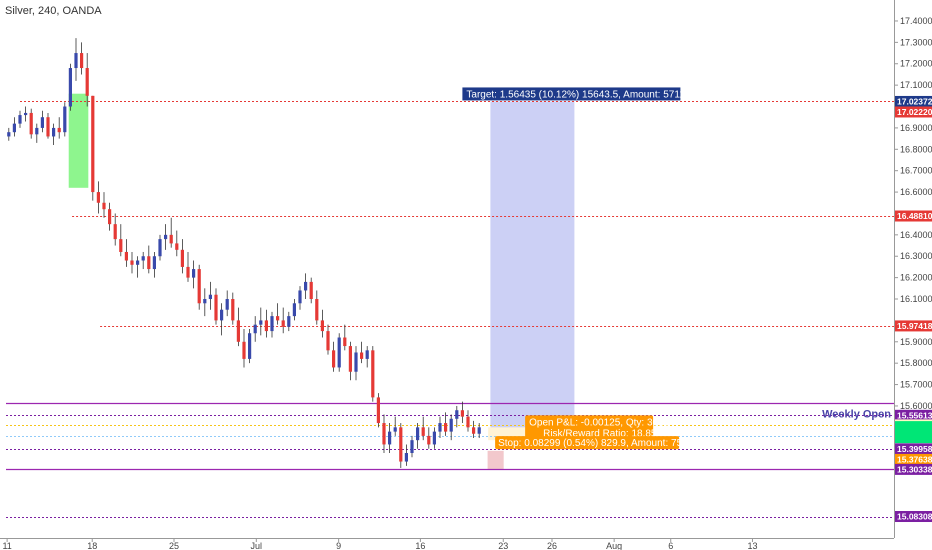 The height and width of the screenshot is (550, 932). Describe the element at coordinates (916, 342) in the screenshot. I see `y-tick-label: 15.90000` at that location.